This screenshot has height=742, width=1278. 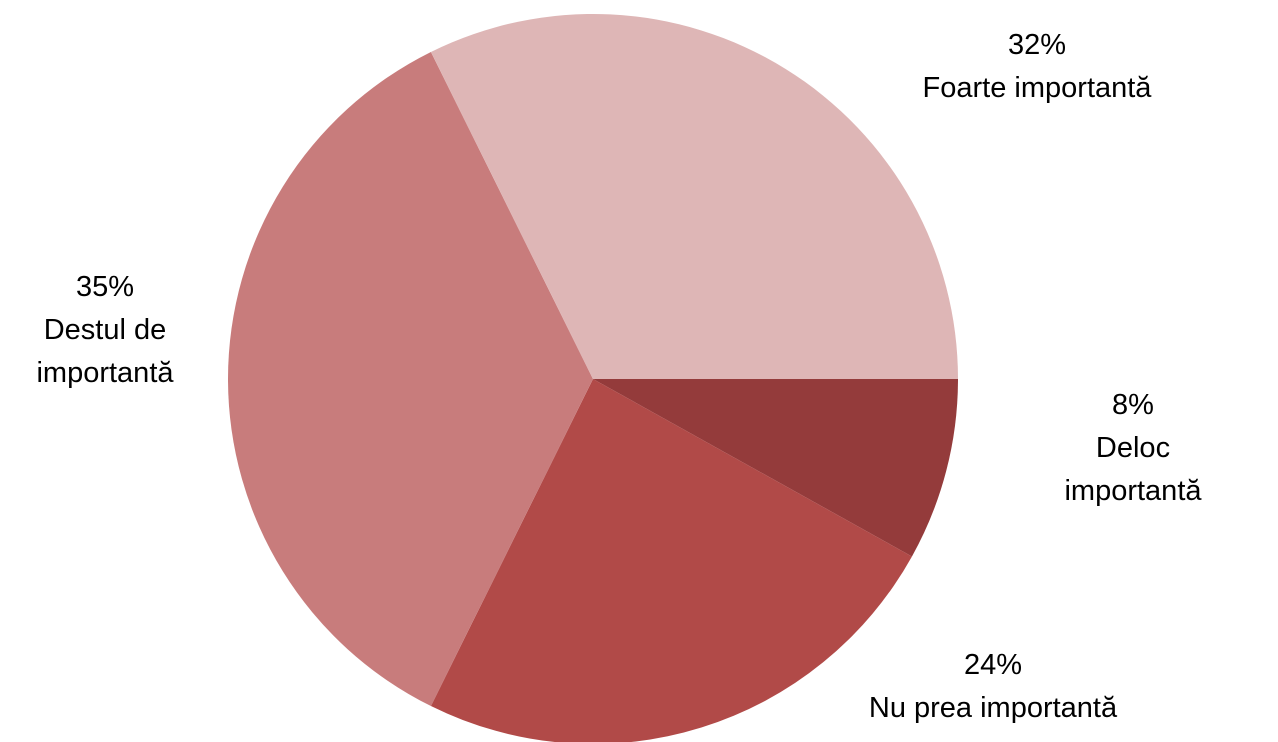 What do you see at coordinates (993, 687) in the screenshot?
I see `slice-label: 24% Nu prea importantă` at bounding box center [993, 687].